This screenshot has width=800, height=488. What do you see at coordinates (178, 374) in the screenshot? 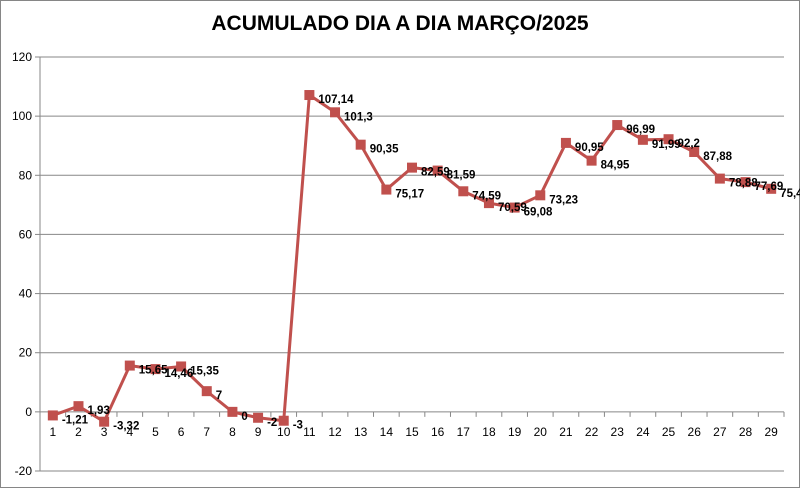
I see `data-label: 14,46` at bounding box center [178, 374].